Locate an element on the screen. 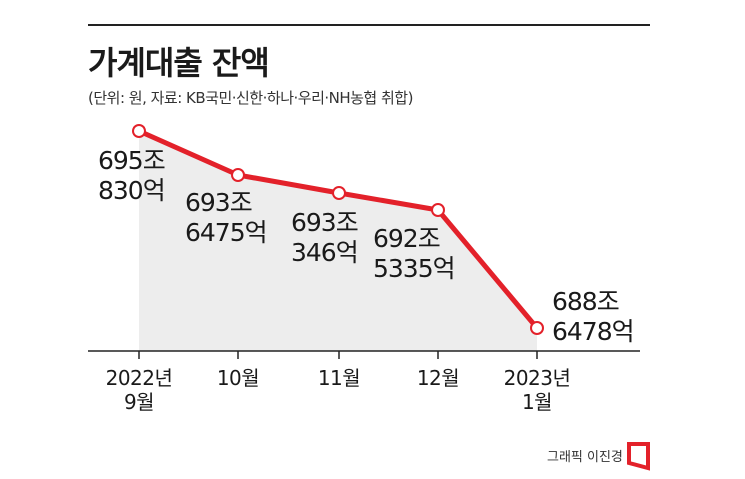 The image size is (745, 479). x-tick-label-3: 12월 is located at coordinates (438, 378).